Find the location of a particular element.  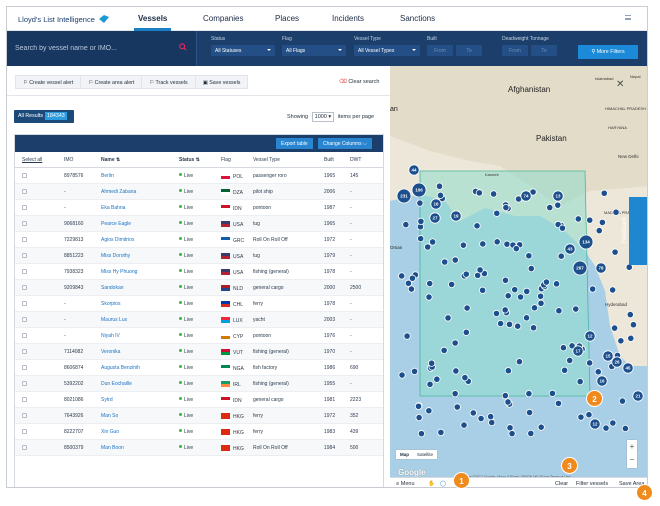

cell-name-link: Veronika is located at coordinates (111, 352).